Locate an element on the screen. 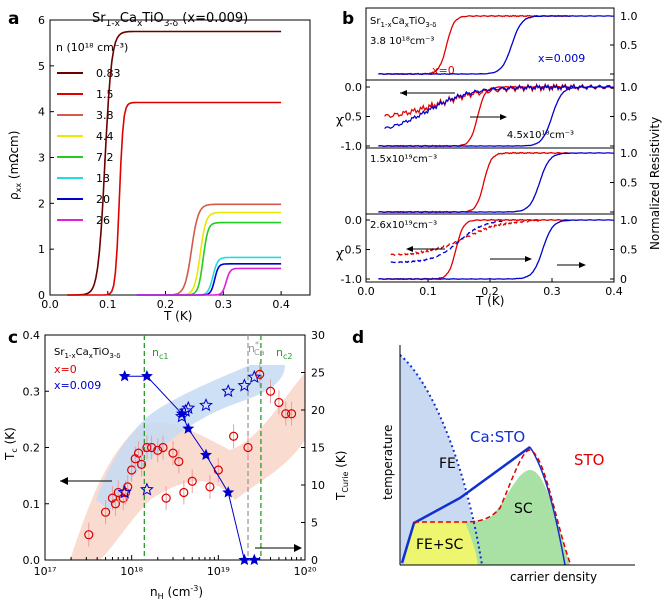  a-legend-label: 1.5 is located at coordinates (105, 94).